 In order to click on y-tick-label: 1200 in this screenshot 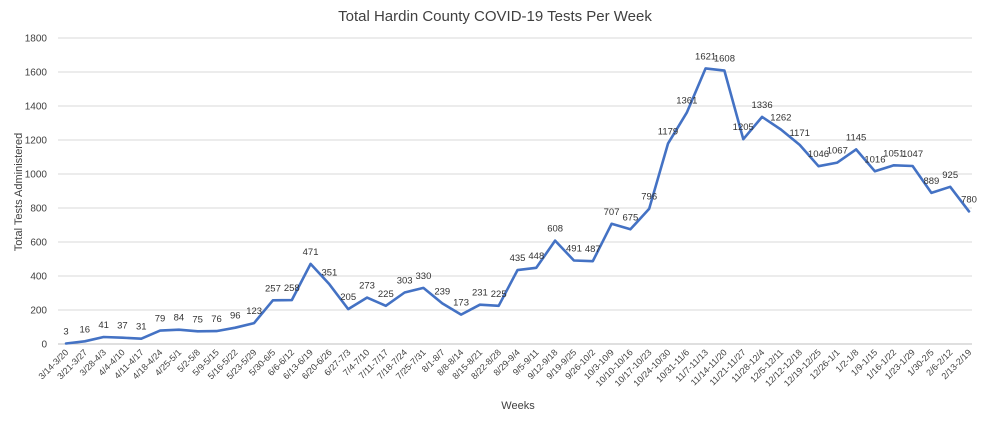, I will do `click(36, 141)`.